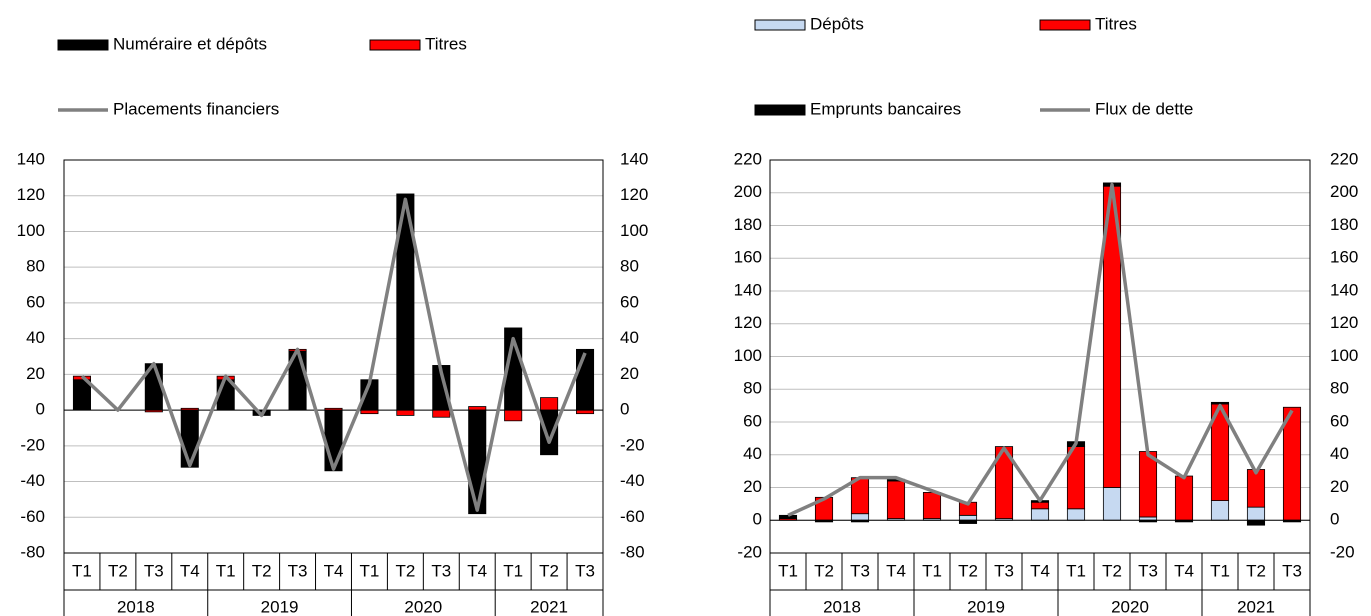 The width and height of the screenshot is (1371, 616). I want to click on y2-tick-label: 140, so click(1344, 289).